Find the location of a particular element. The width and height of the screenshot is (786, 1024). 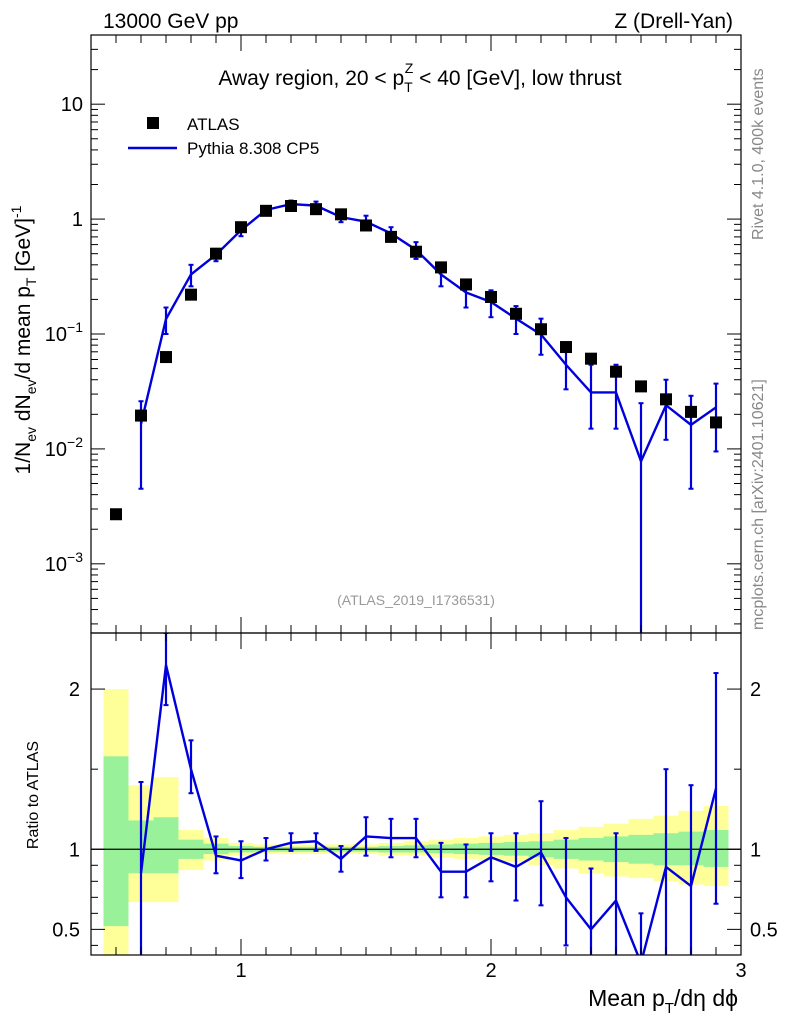

main-ylabel: 1/Nev dNev/d mean pT [GeV]-1 is located at coordinates (23, 339).